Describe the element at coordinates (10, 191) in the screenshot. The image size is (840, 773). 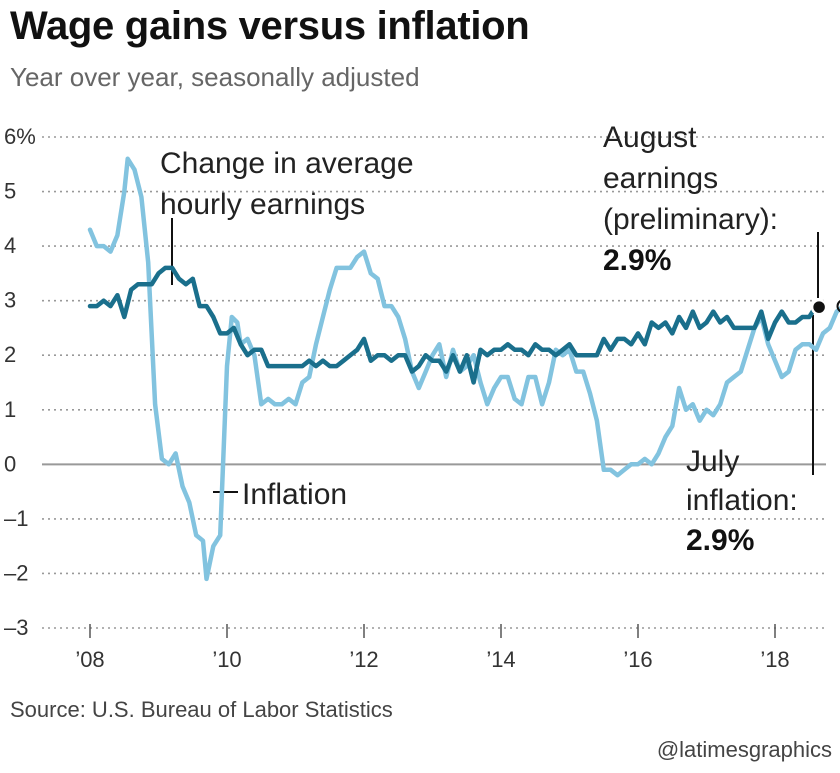
I see `y-tick-label: 5` at that location.